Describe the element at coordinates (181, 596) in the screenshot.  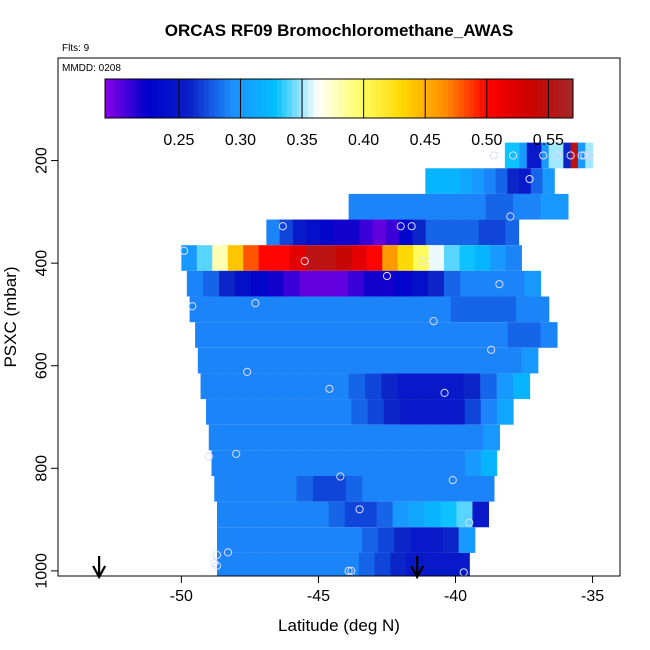
I see `x-tick-label: -50` at that location.